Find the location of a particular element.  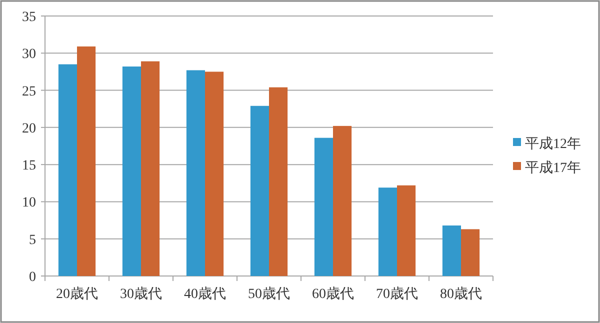

y-tick-label: 10 is located at coordinates (29, 203).